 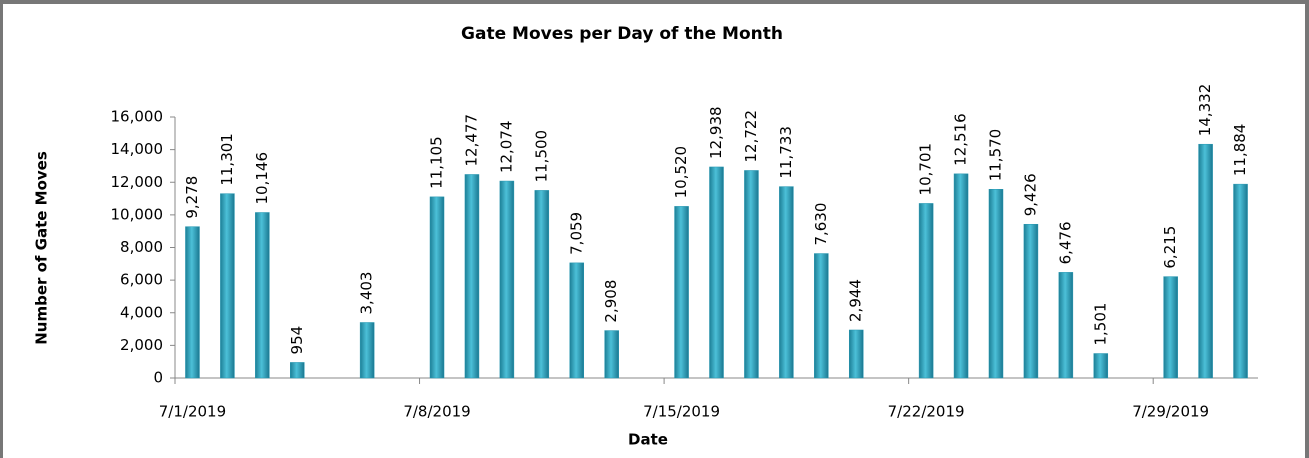 I want to click on data-label: 10,146, so click(x=262, y=178).